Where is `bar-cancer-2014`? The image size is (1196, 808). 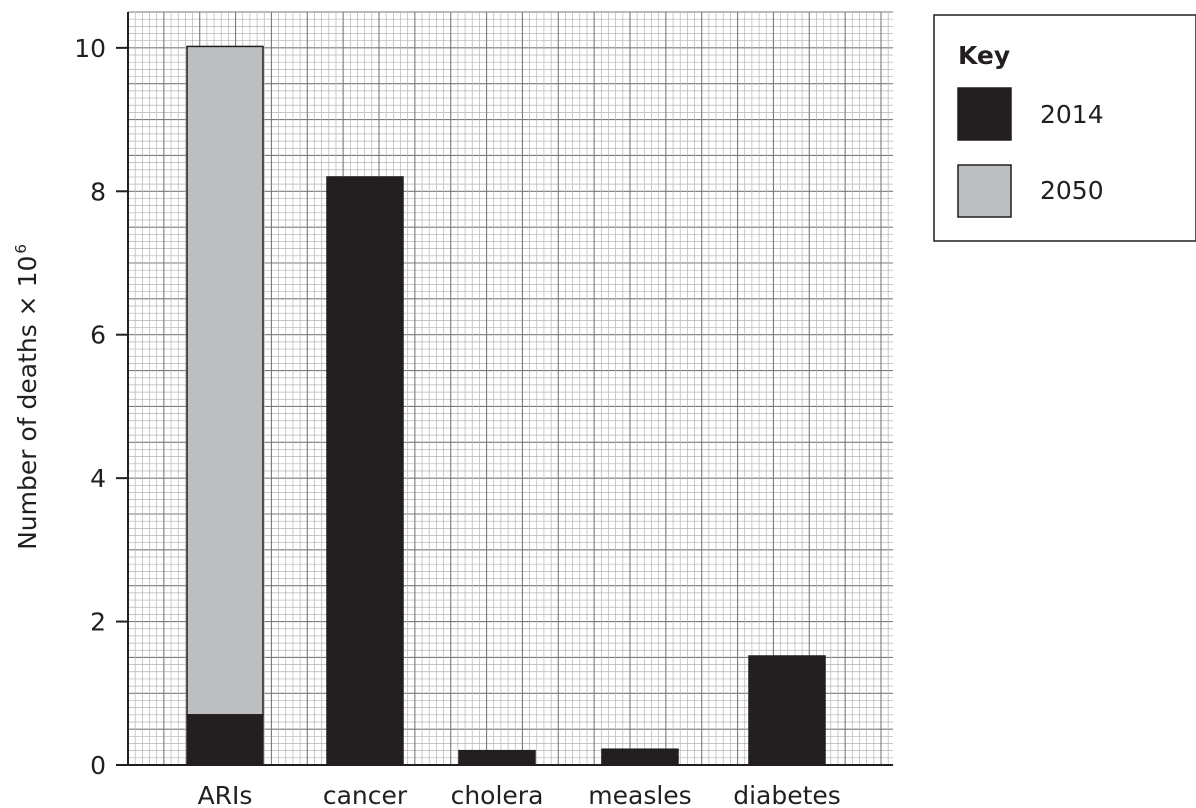 bar-cancer-2014 is located at coordinates (365, 471).